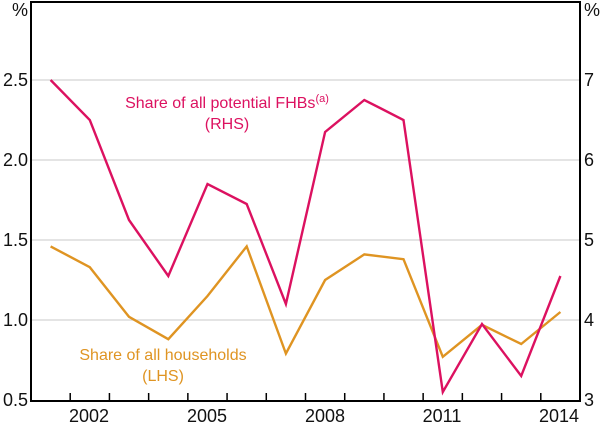 The image size is (600, 432). I want to click on footnote-marker: (a), so click(322, 99).